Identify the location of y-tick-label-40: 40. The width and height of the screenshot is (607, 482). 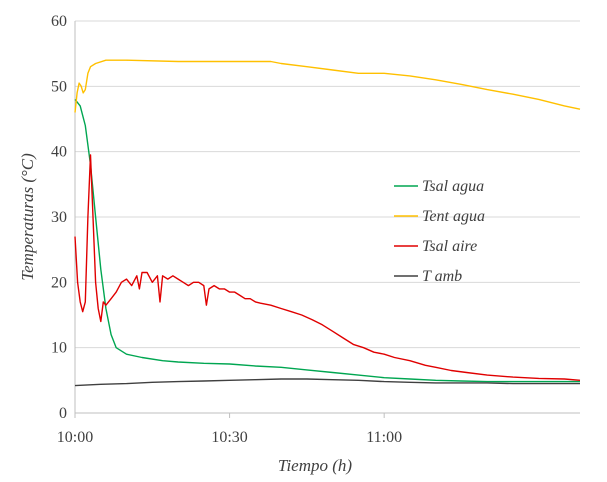
(59, 152).